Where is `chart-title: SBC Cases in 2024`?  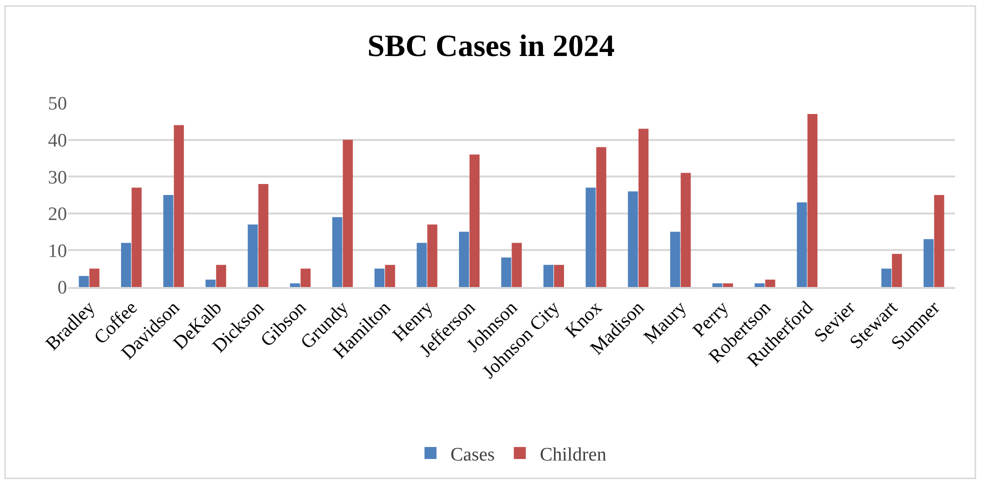 chart-title: SBC Cases in 2024 is located at coordinates (491, 45).